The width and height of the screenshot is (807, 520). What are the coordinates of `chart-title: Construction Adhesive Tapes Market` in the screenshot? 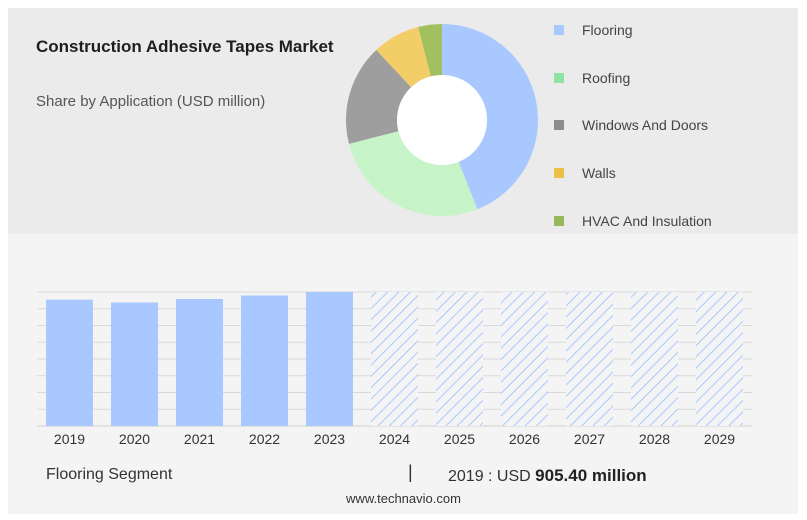 It's located at (185, 46).